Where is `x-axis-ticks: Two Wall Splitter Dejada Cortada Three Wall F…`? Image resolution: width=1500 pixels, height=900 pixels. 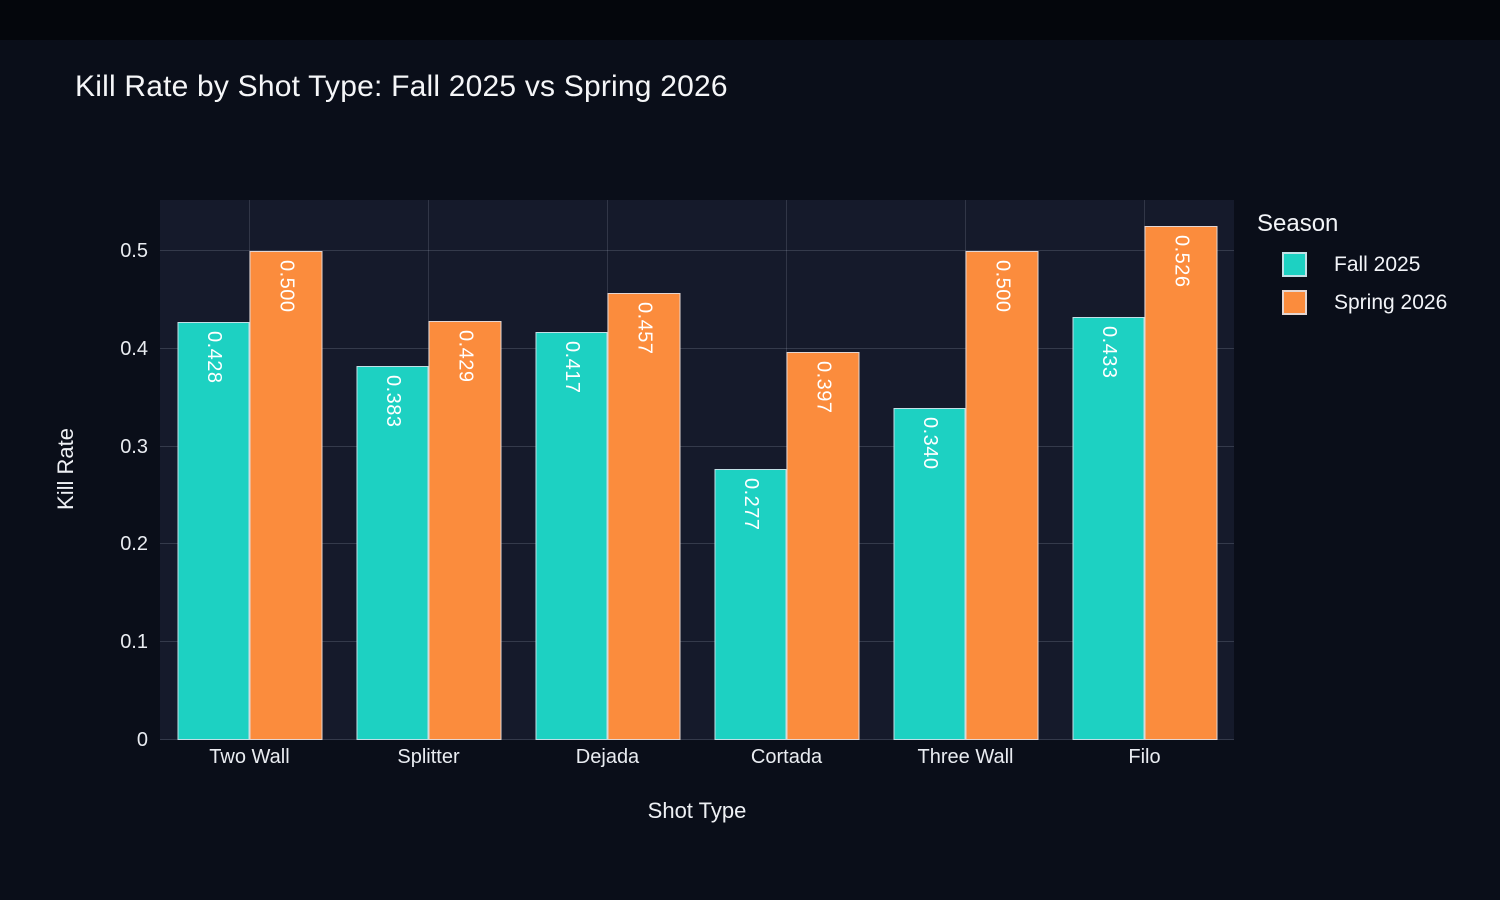 x-axis-ticks: Two Wall Splitter Dejada Cortada Three Wall F… is located at coordinates (697, 760).